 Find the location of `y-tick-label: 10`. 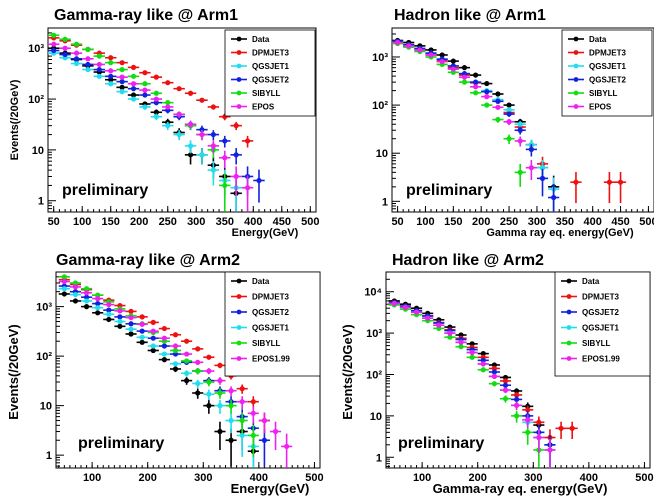

y-tick-label: 10 is located at coordinates (46, 407).